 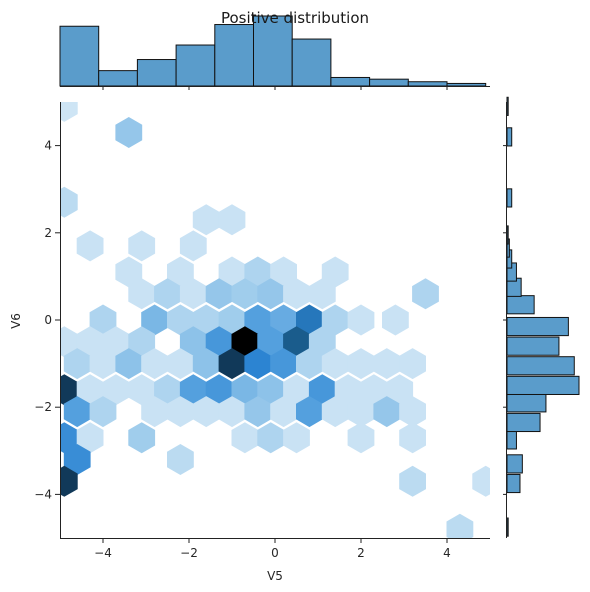 I want to click on y-tick-label: 2, so click(x=48, y=233).